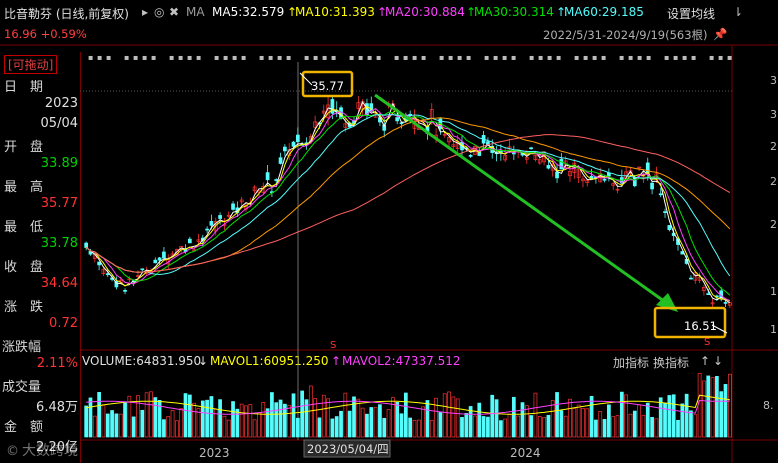  I want to click on low-value: 33.78, so click(59, 243).